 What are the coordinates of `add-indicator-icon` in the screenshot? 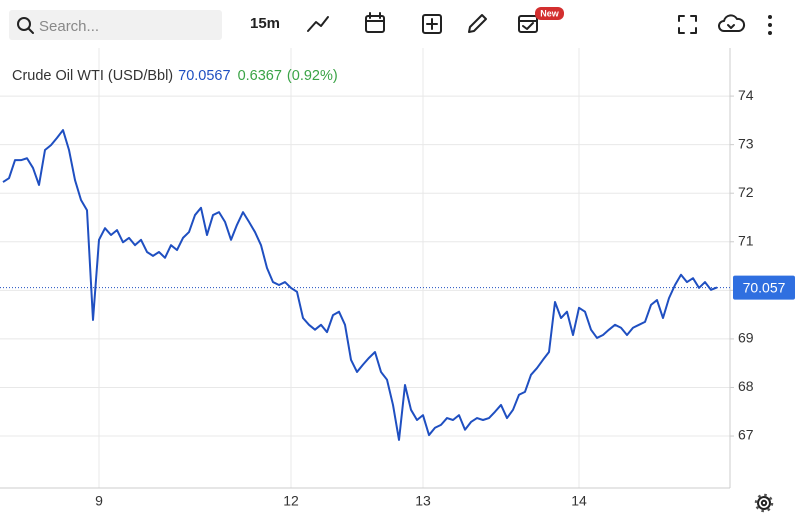 It's located at (432, 24).